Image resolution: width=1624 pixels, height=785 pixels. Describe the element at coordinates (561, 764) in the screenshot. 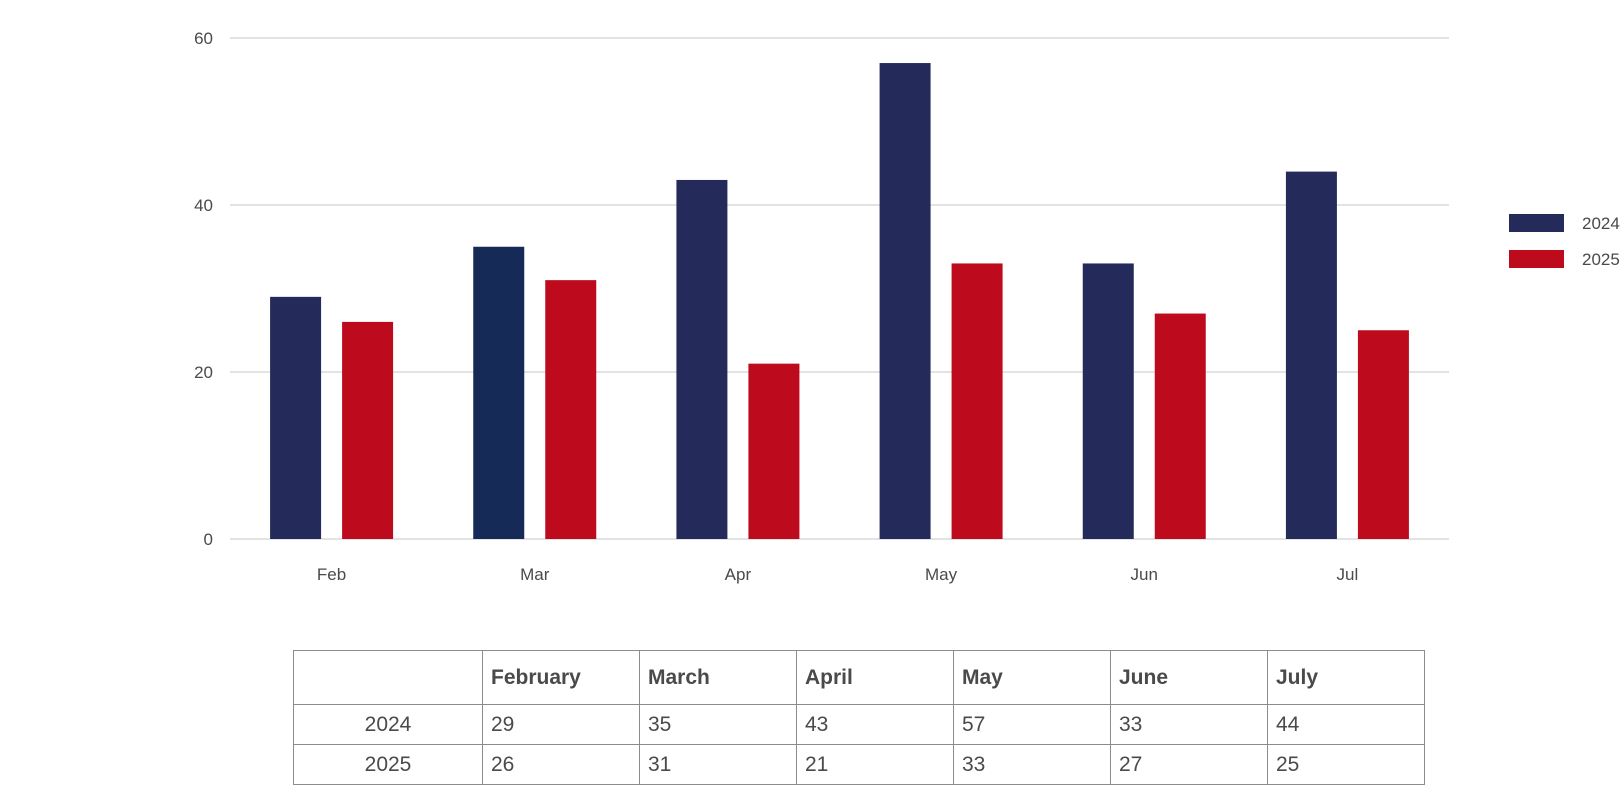

I see `table-cell: 26` at that location.